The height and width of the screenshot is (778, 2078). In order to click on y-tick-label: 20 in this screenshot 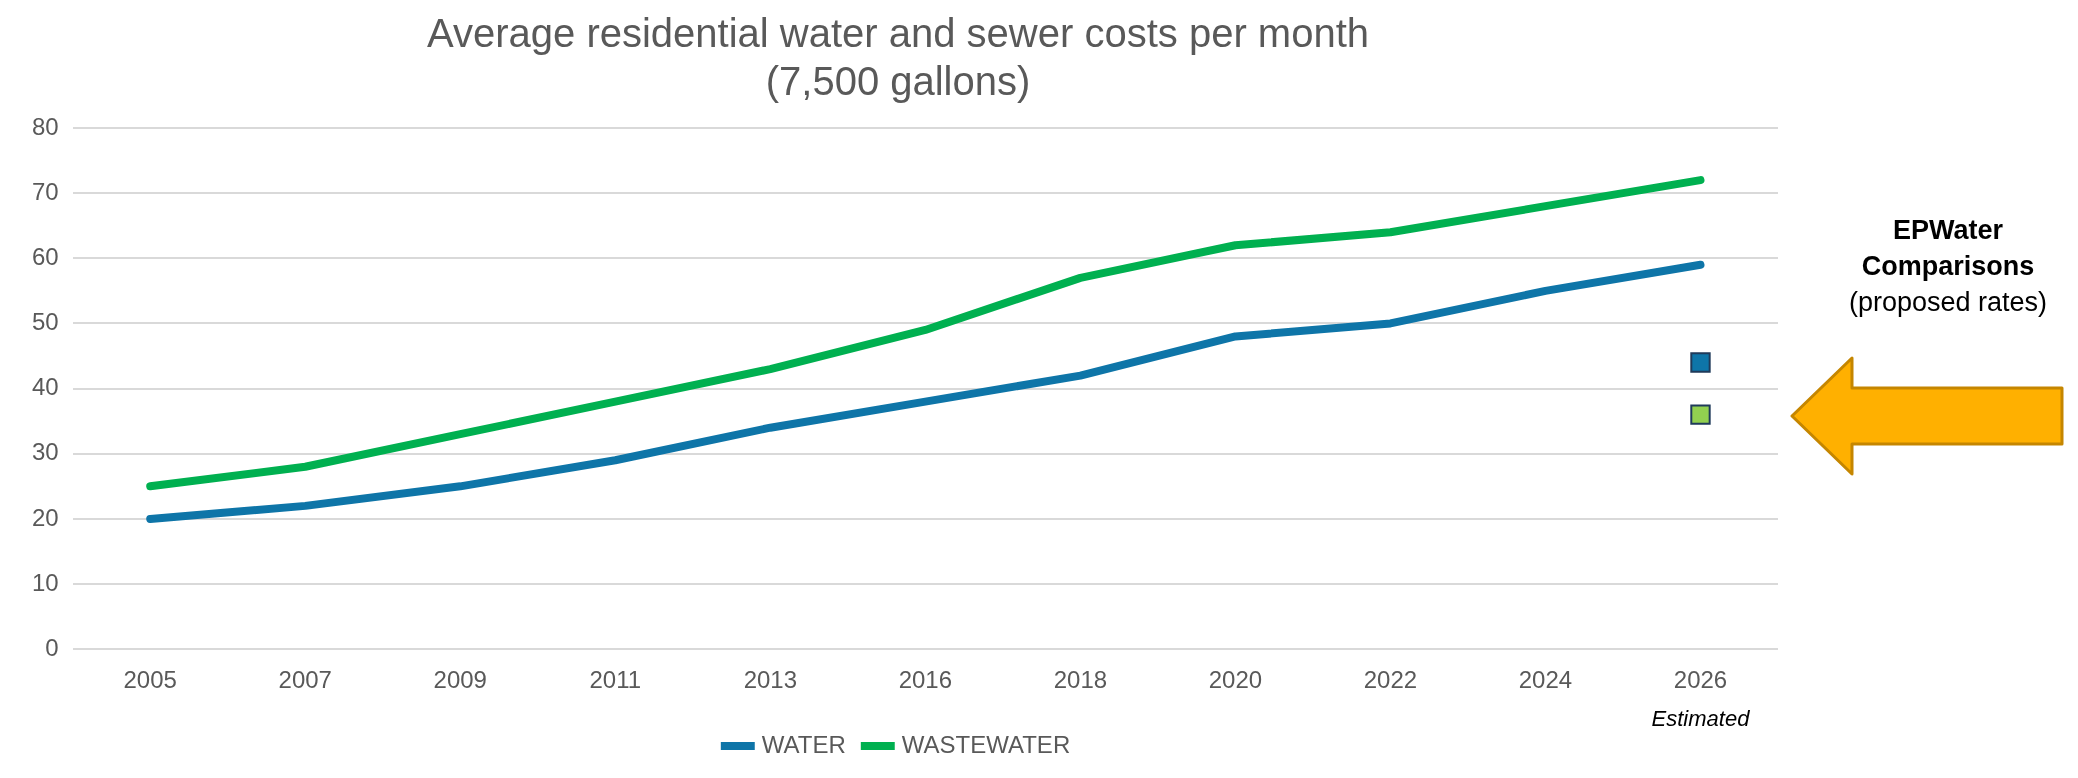, I will do `click(45, 517)`.